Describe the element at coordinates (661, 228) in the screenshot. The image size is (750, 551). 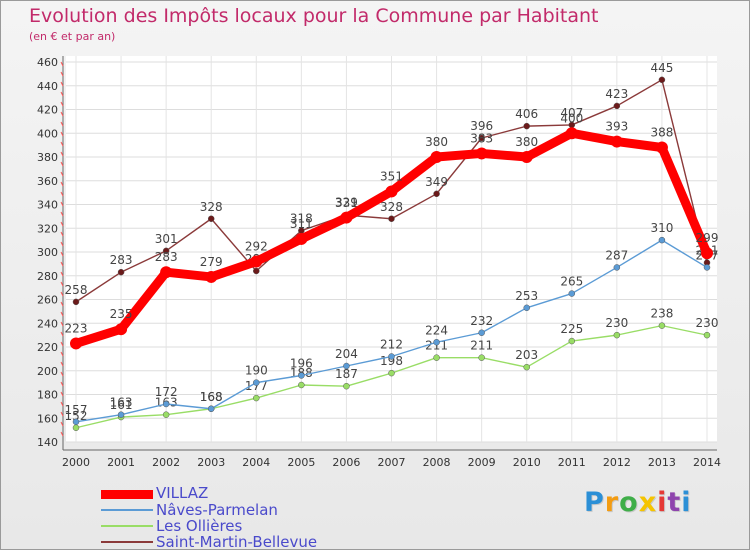
I see `data-label: 310` at that location.